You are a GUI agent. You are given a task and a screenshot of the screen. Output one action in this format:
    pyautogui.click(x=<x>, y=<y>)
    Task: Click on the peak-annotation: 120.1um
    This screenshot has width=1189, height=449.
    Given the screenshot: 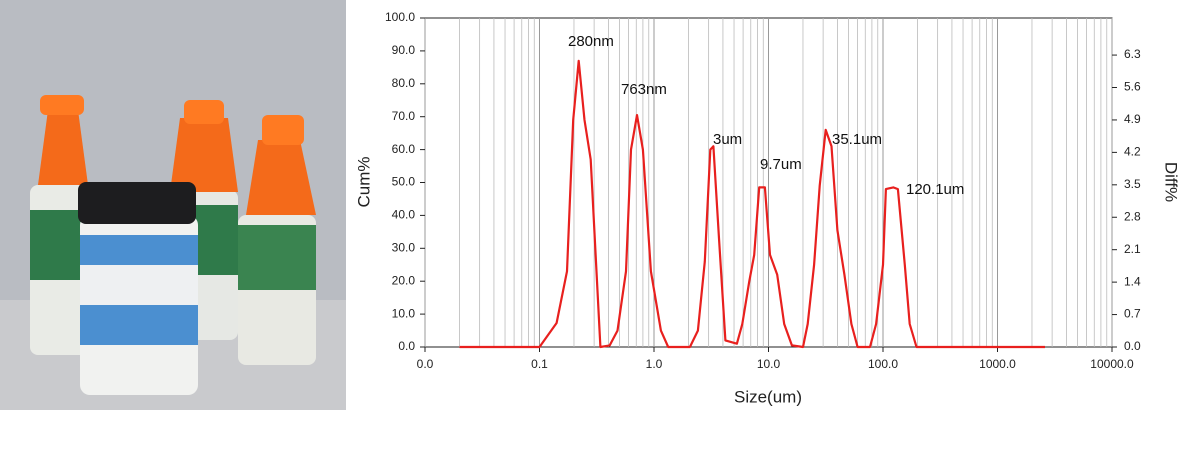 What is the action you would take?
    pyautogui.click(x=935, y=189)
    